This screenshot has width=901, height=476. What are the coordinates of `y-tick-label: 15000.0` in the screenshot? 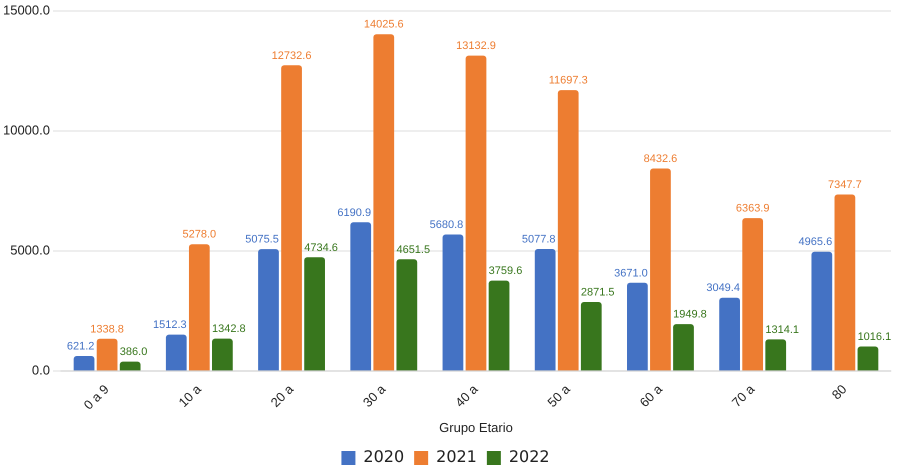 It's located at (26, 10).